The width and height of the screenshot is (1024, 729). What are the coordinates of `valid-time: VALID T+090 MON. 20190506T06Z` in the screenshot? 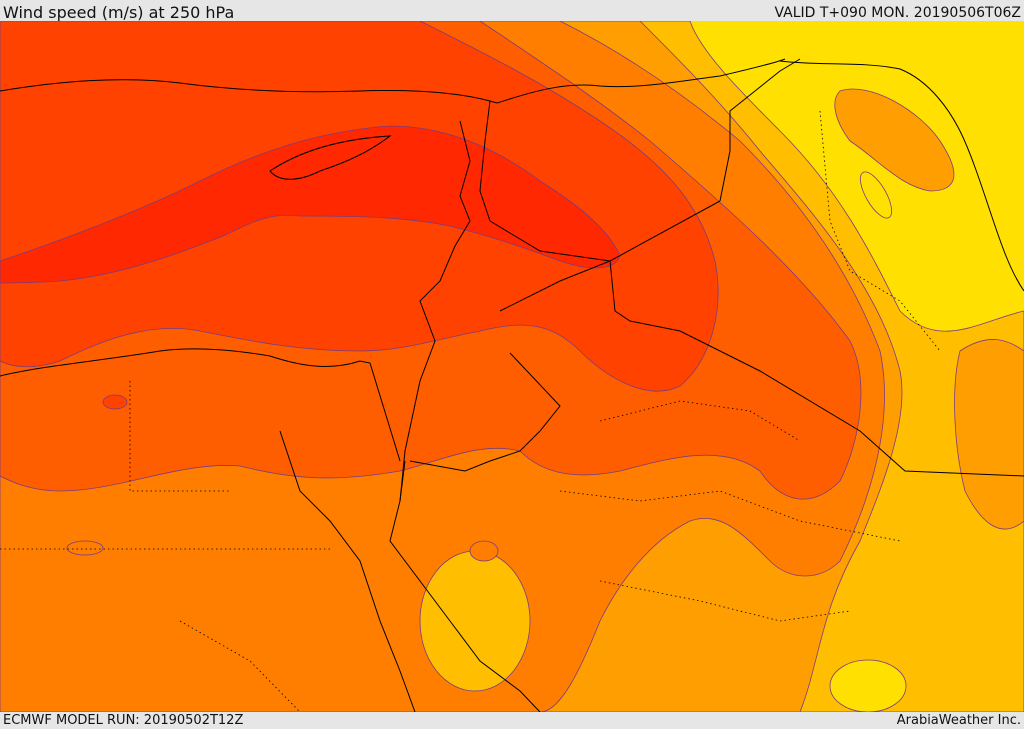 It's located at (897, 13).